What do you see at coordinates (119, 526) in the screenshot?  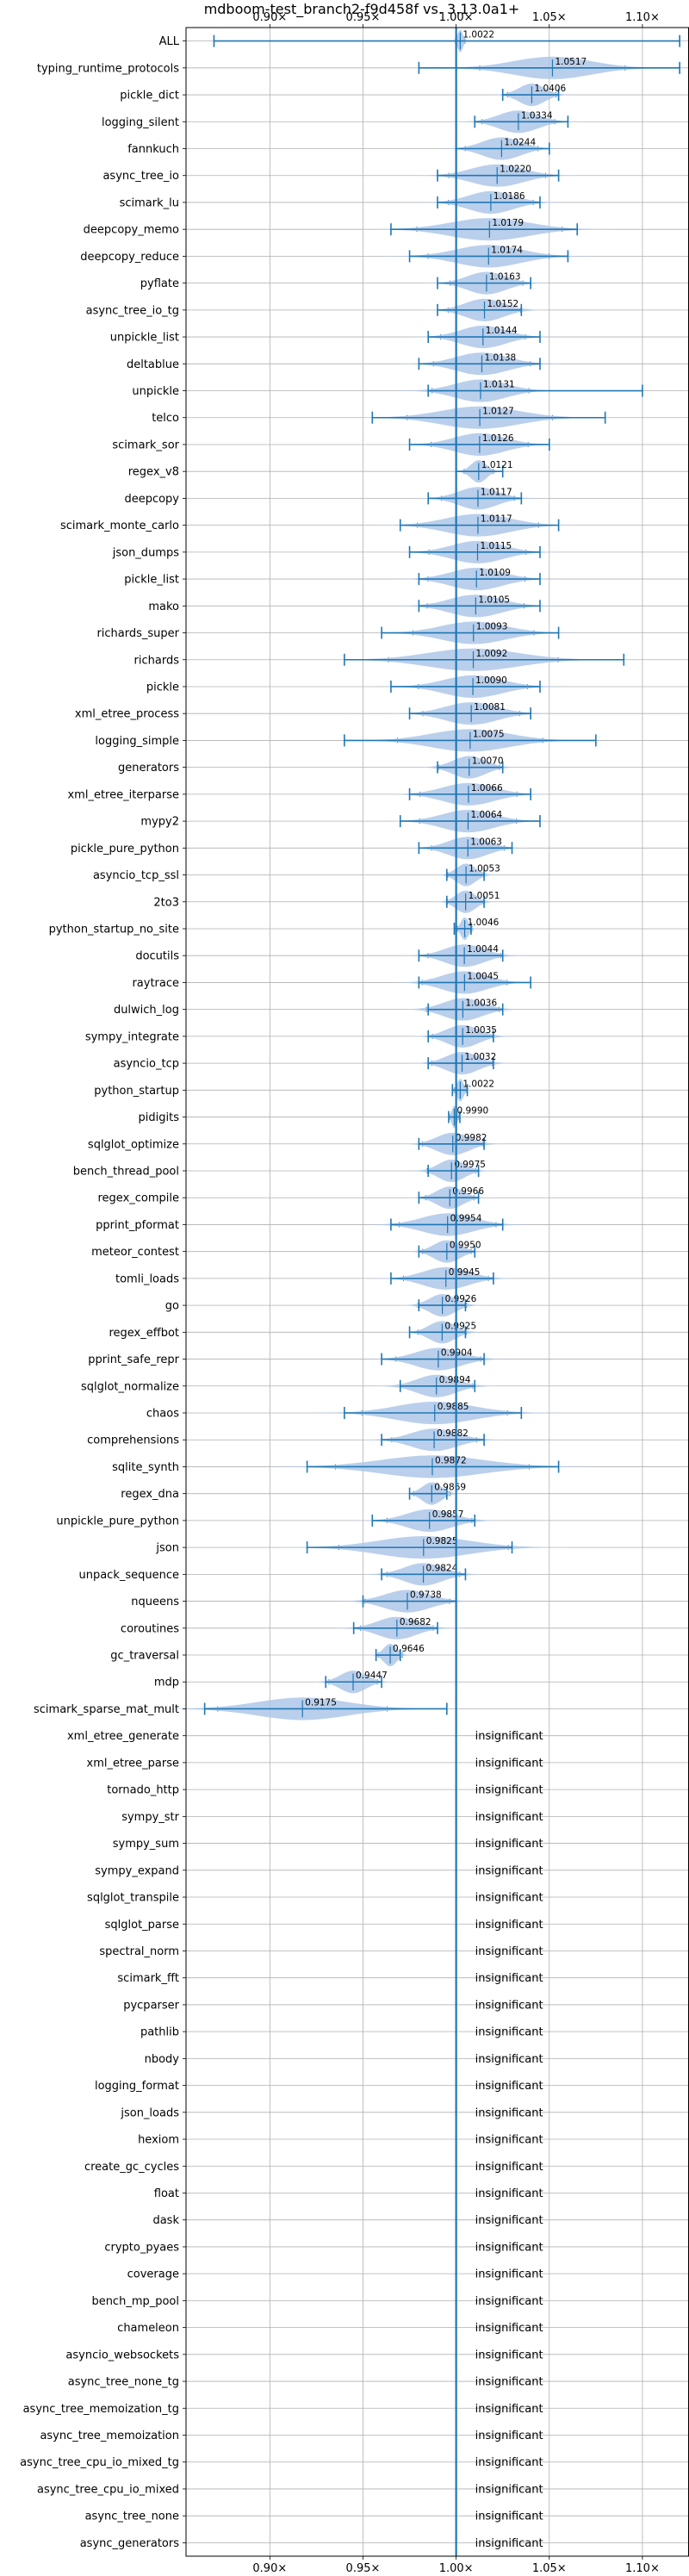 I see `ytick-label: scimark_monte_carlo` at bounding box center [119, 526].